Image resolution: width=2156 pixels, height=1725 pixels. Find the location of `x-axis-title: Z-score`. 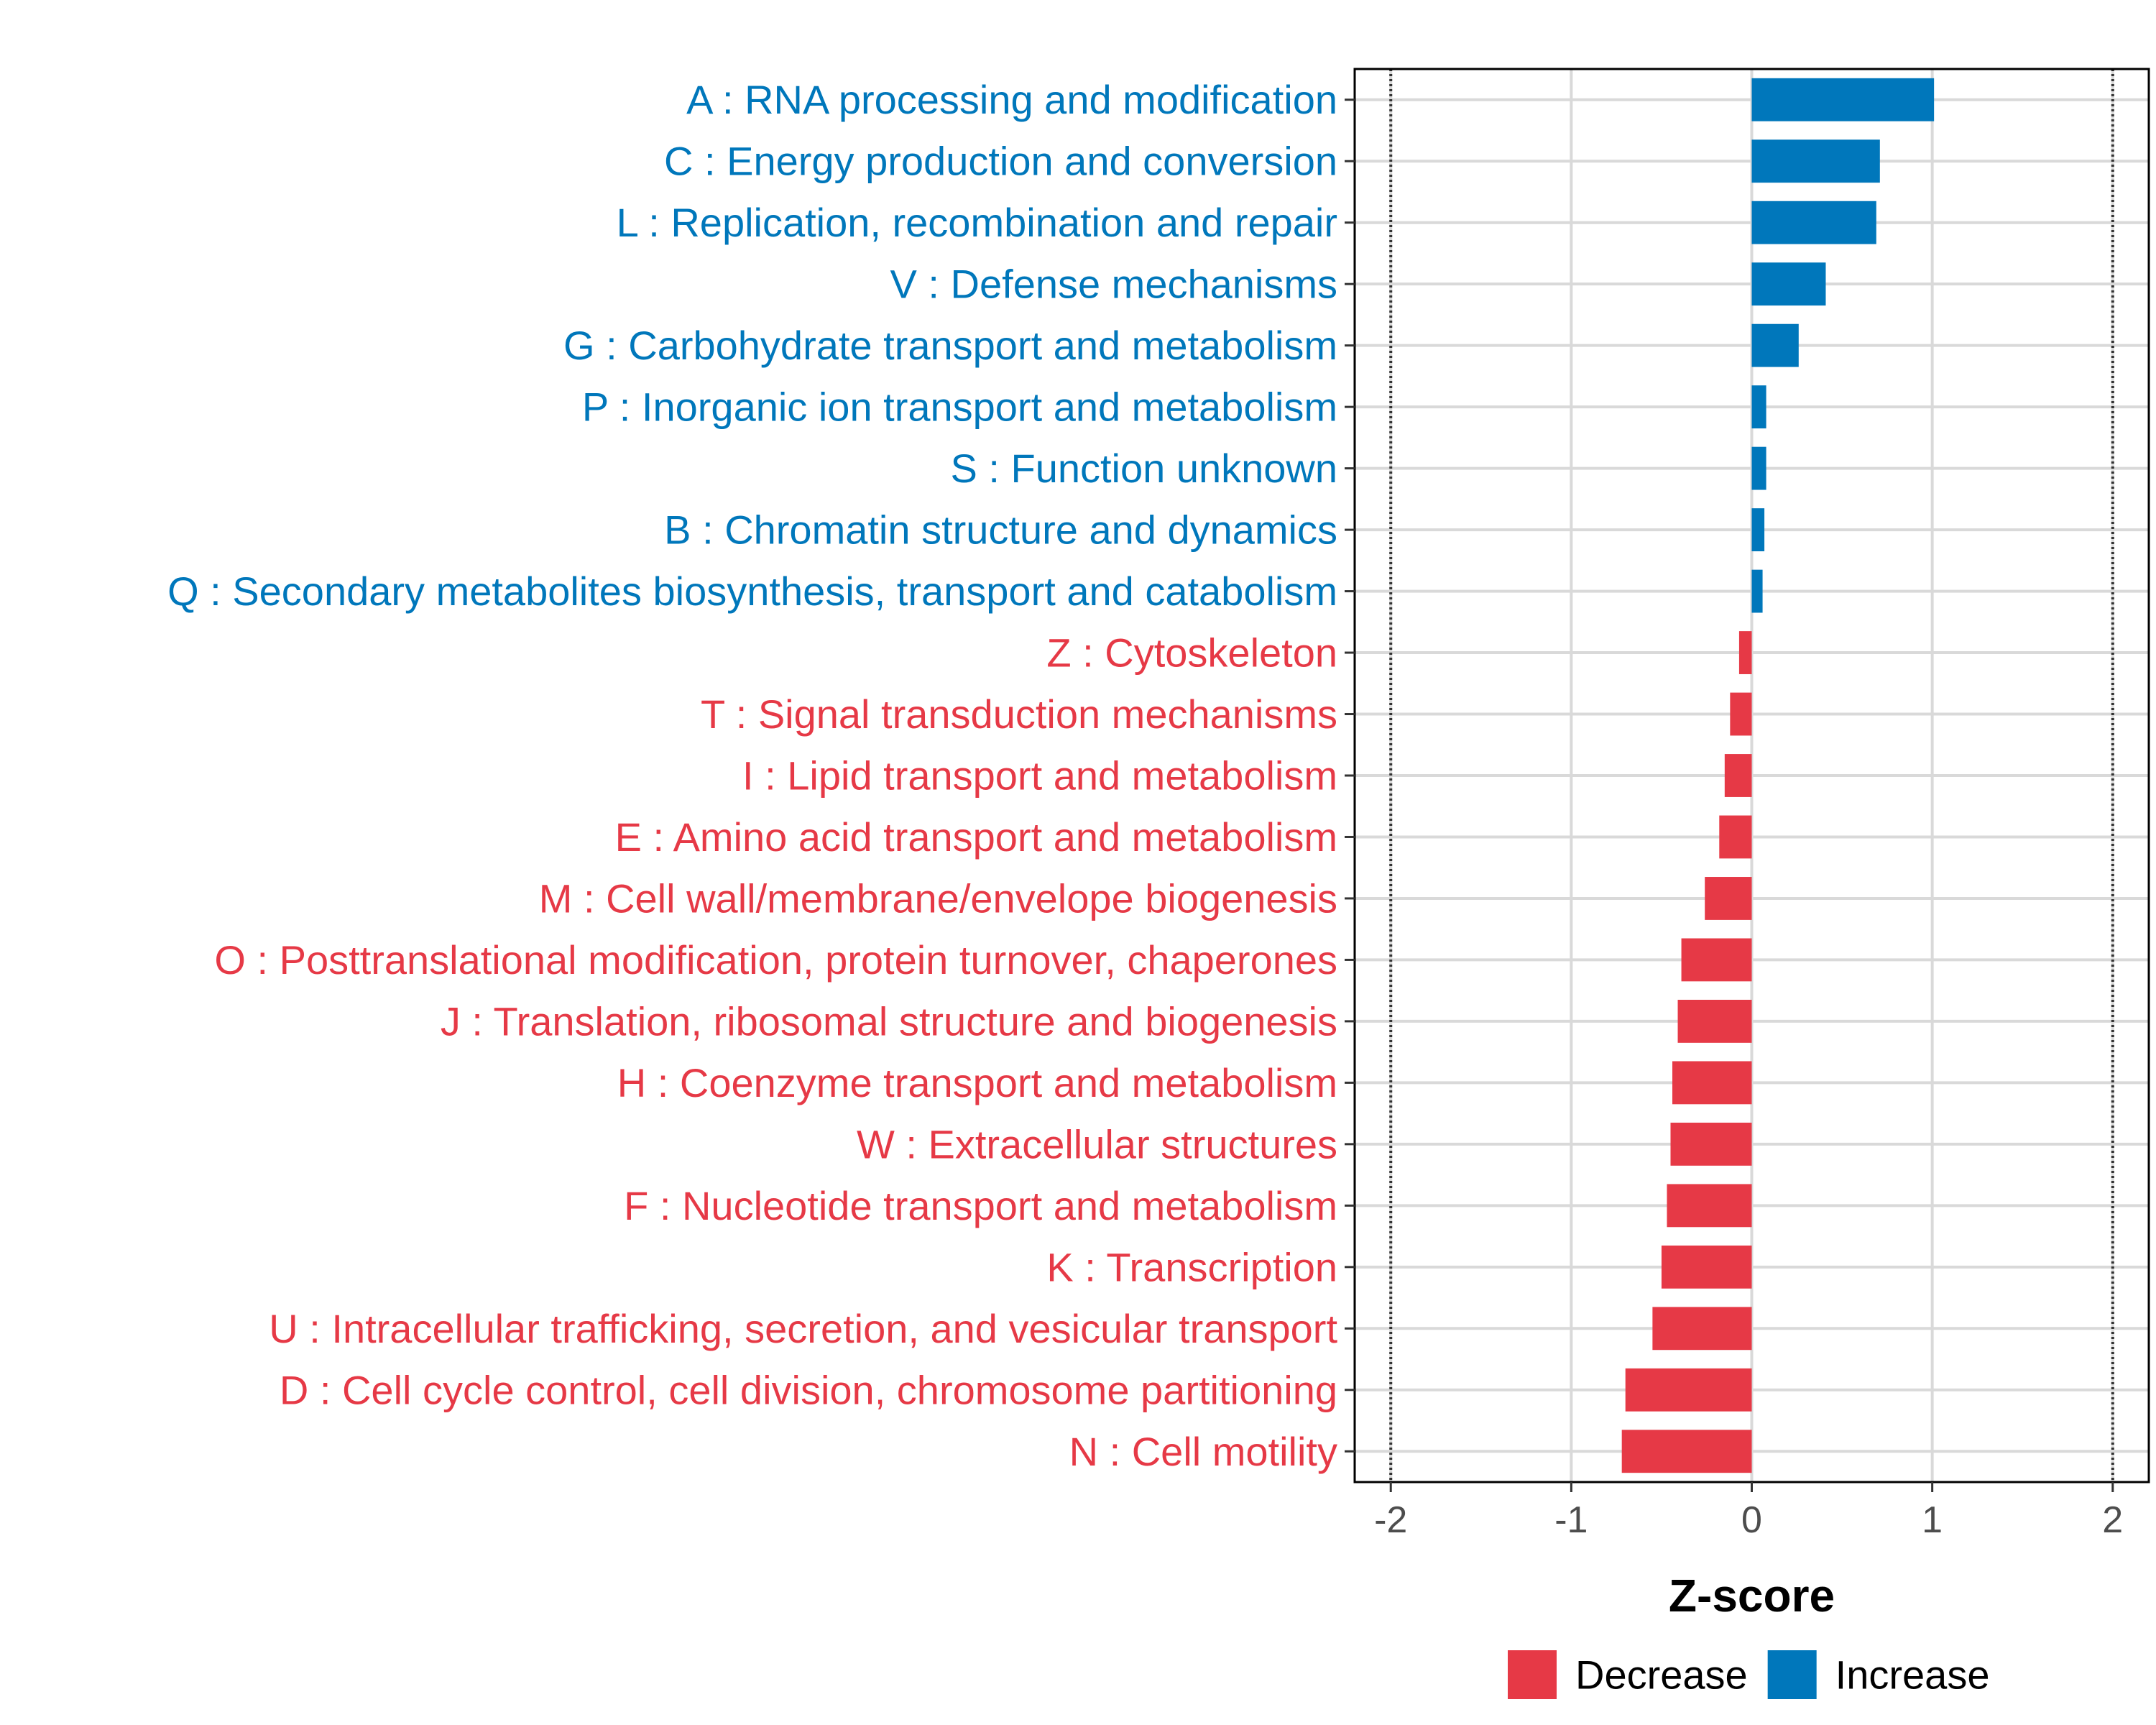

x-axis-title: Z-score is located at coordinates (1752, 1596).